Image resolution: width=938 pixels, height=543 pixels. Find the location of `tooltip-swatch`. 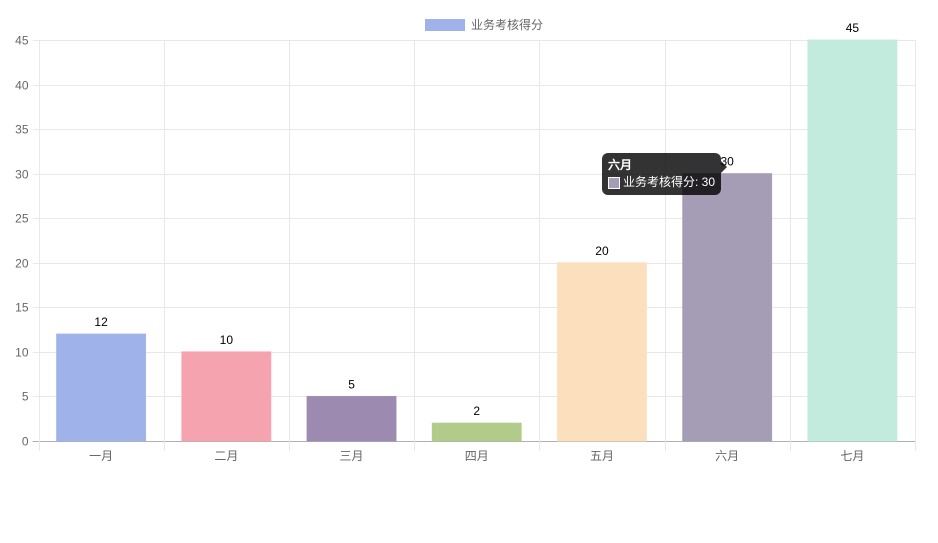

tooltip-swatch is located at coordinates (614, 182).